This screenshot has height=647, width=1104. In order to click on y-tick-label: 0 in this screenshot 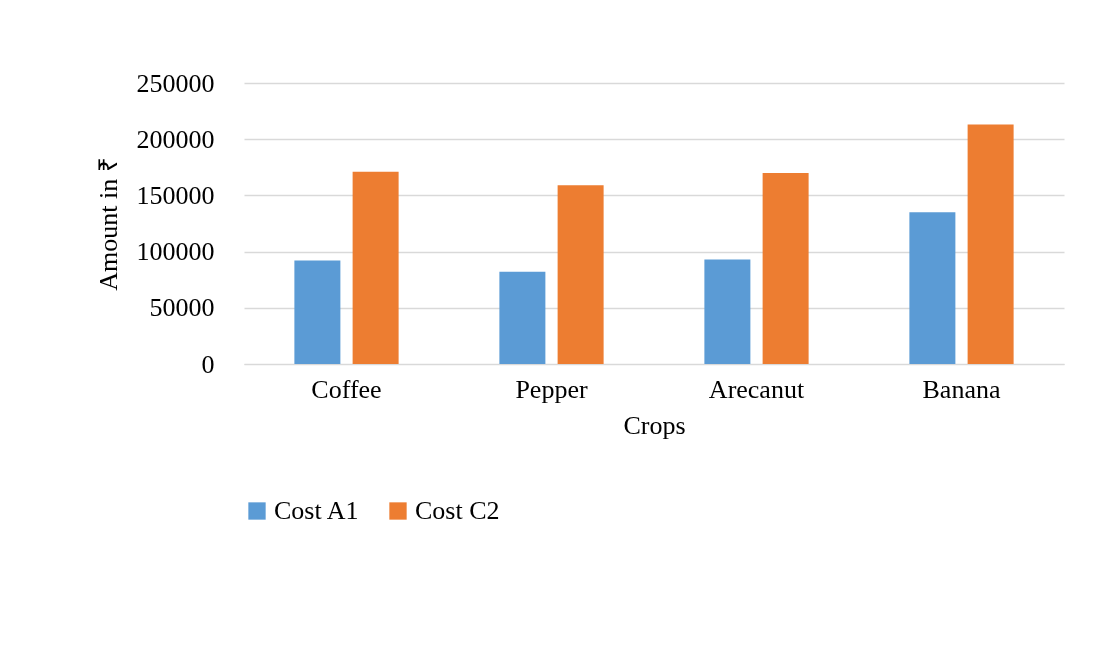, I will do `click(208, 364)`.